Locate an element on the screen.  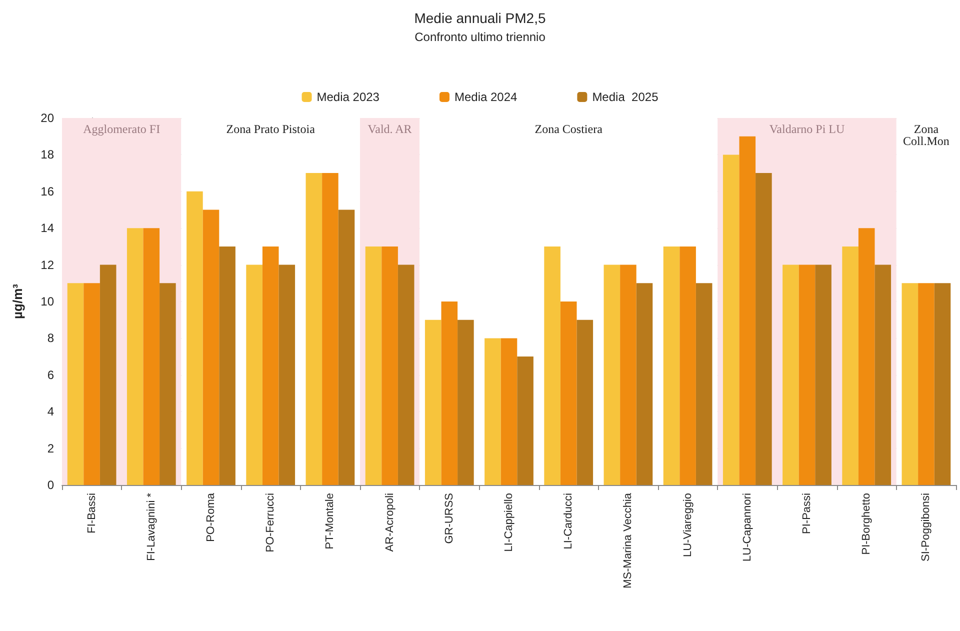
y-tick-label: 8 is located at coordinates (50, 338).